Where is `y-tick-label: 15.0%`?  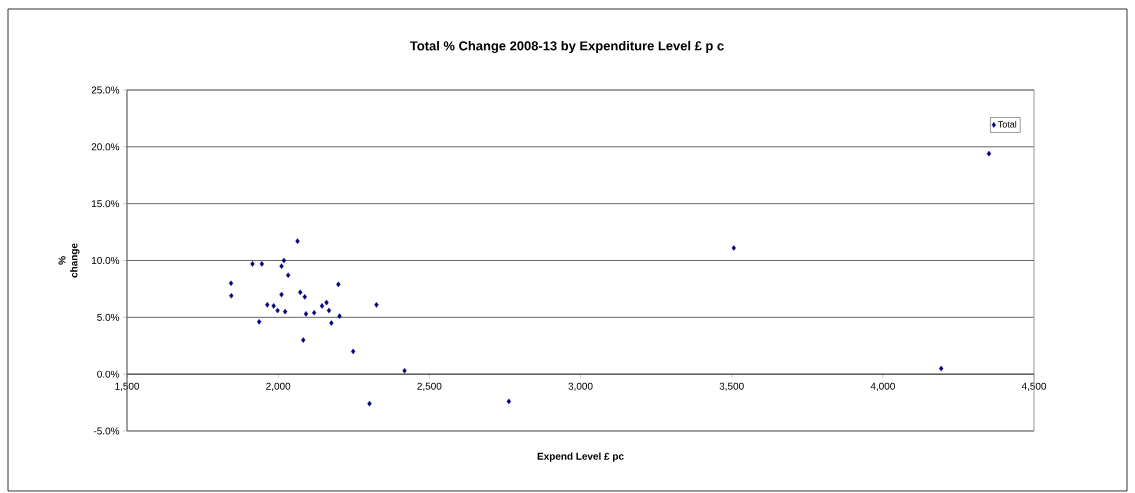
y-tick-label: 15.0% is located at coordinates (106, 204).